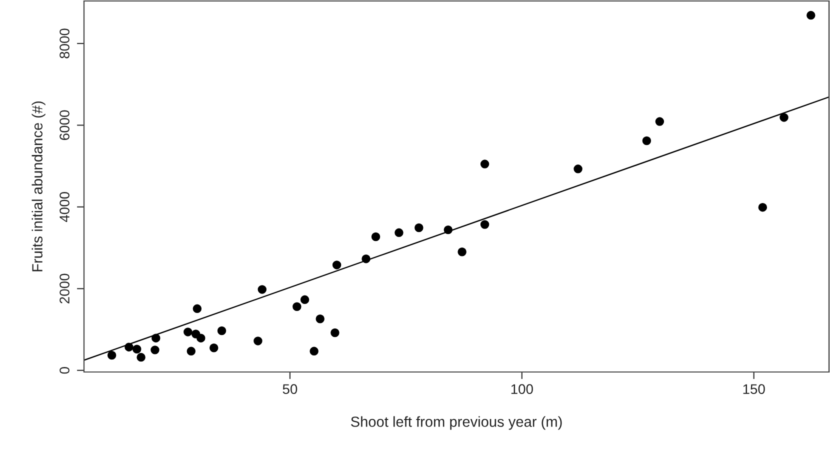 This screenshot has width=830, height=452. I want to click on y-tick-label: 0, so click(65, 370).